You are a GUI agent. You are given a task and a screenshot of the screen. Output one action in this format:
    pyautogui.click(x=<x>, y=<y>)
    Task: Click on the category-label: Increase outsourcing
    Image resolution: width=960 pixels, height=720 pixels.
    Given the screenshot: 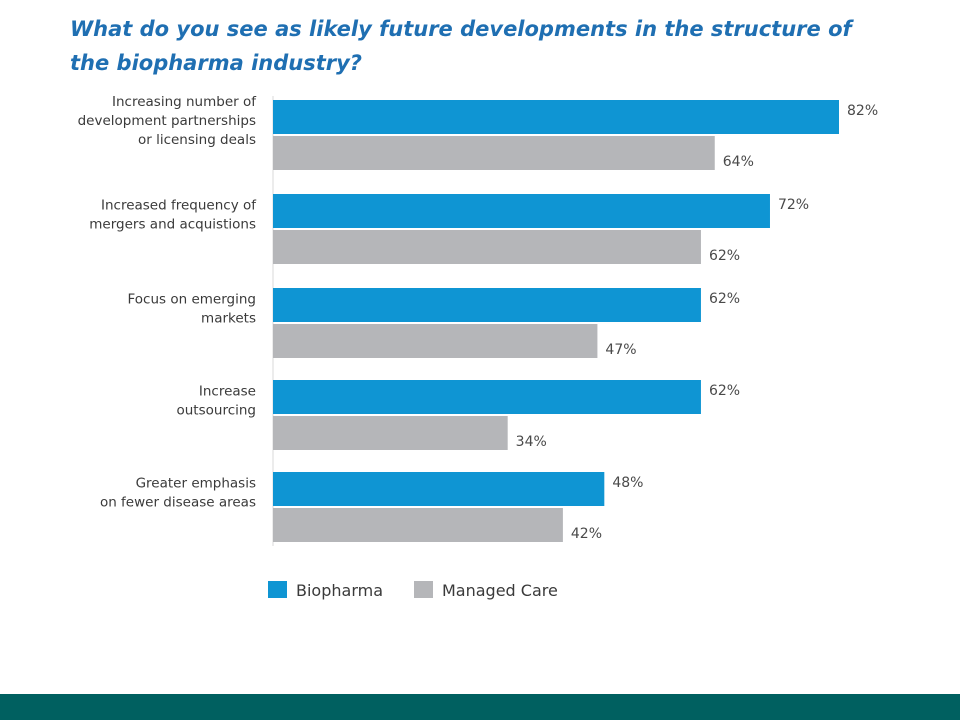 What is the action you would take?
    pyautogui.click(x=216, y=401)
    